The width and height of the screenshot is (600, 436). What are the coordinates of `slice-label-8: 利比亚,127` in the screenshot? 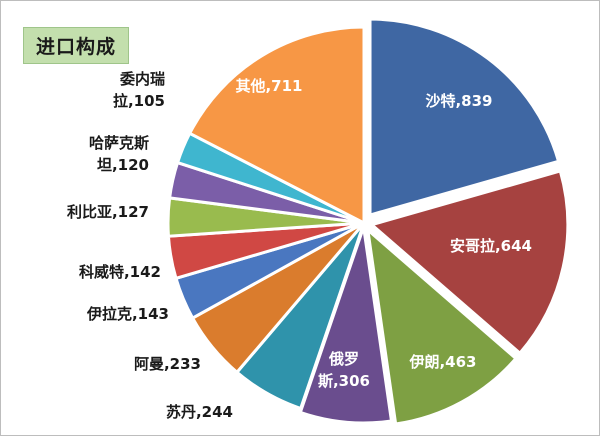 It's located at (108, 212).